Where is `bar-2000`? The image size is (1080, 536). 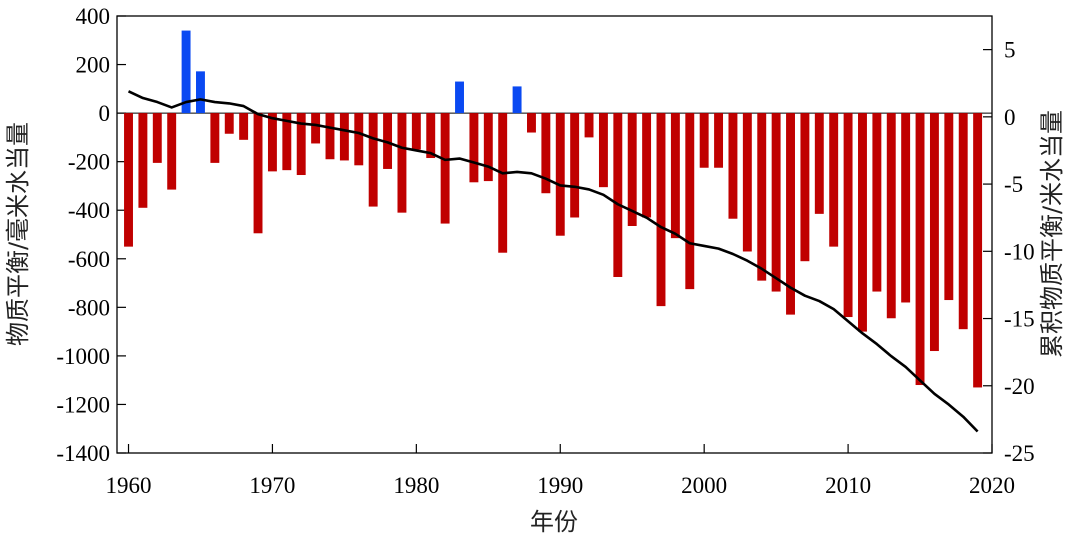
bar-2000 is located at coordinates (704, 140).